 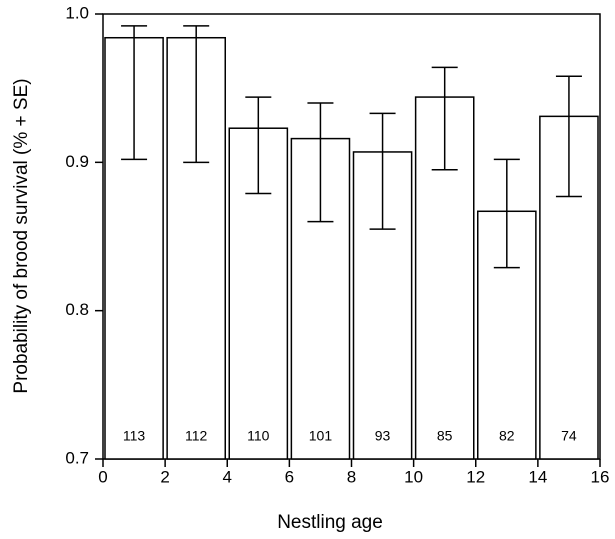 What do you see at coordinates (507, 436) in the screenshot?
I see `count-label: 82` at bounding box center [507, 436].